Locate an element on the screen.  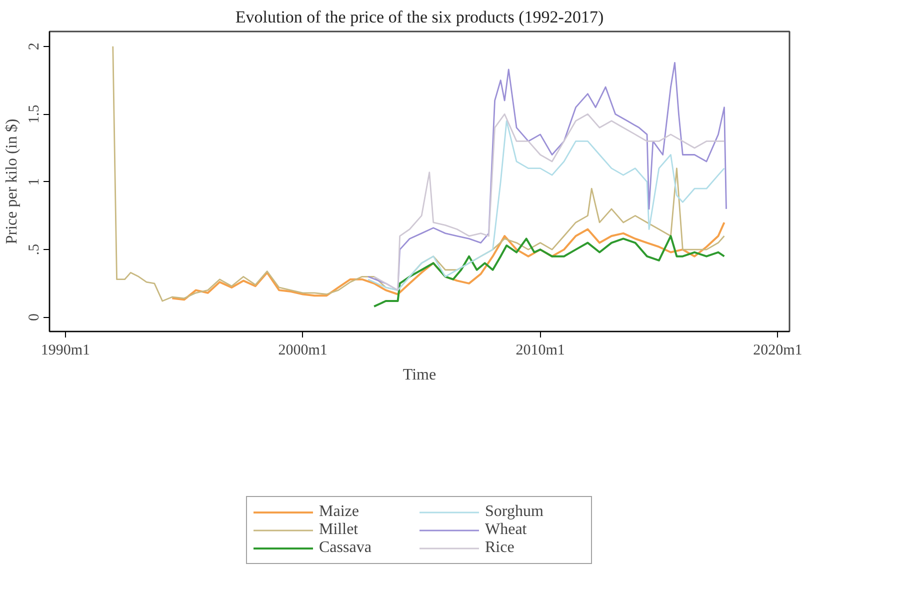
y-tick-label: 2 is located at coordinates (34, 46).